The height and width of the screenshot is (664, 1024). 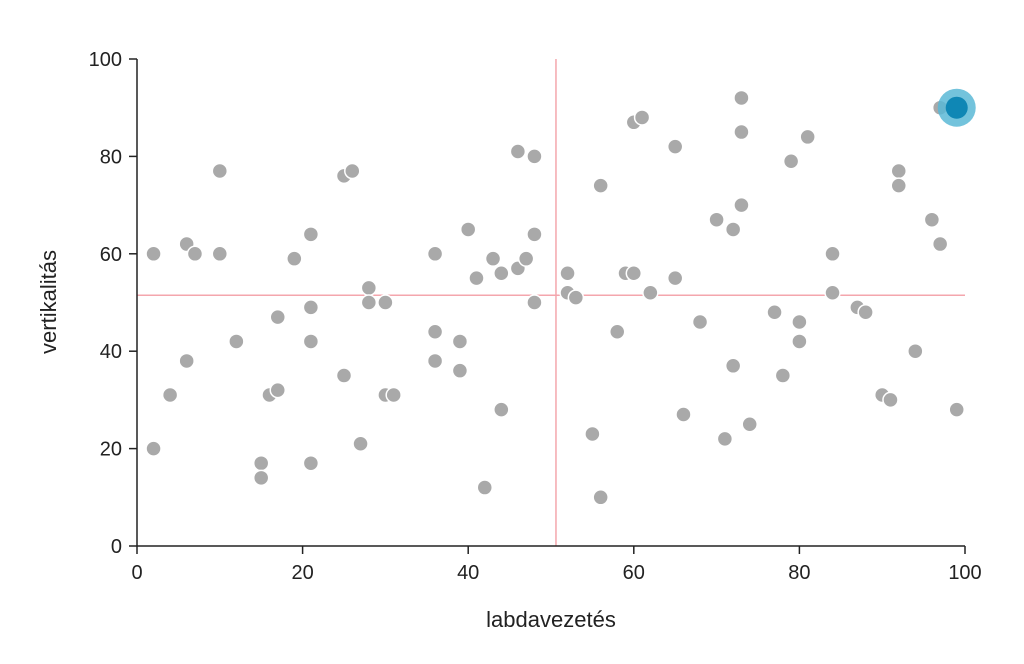 I want to click on x-tick-label: 100, so click(x=964, y=573).